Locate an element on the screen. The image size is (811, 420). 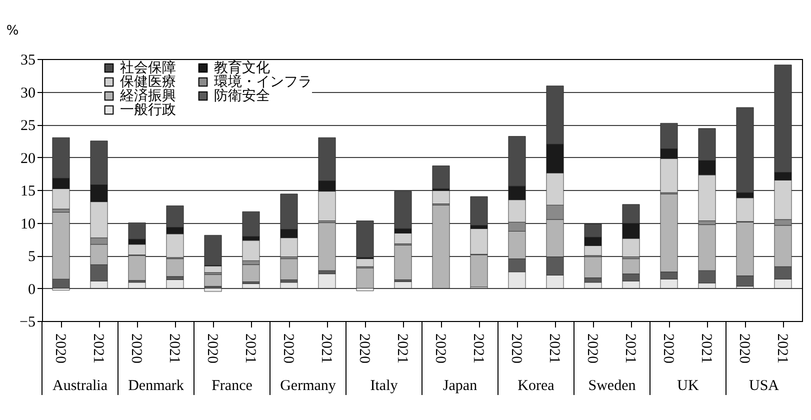
y-tick-label: 35 is located at coordinates (28, 60).